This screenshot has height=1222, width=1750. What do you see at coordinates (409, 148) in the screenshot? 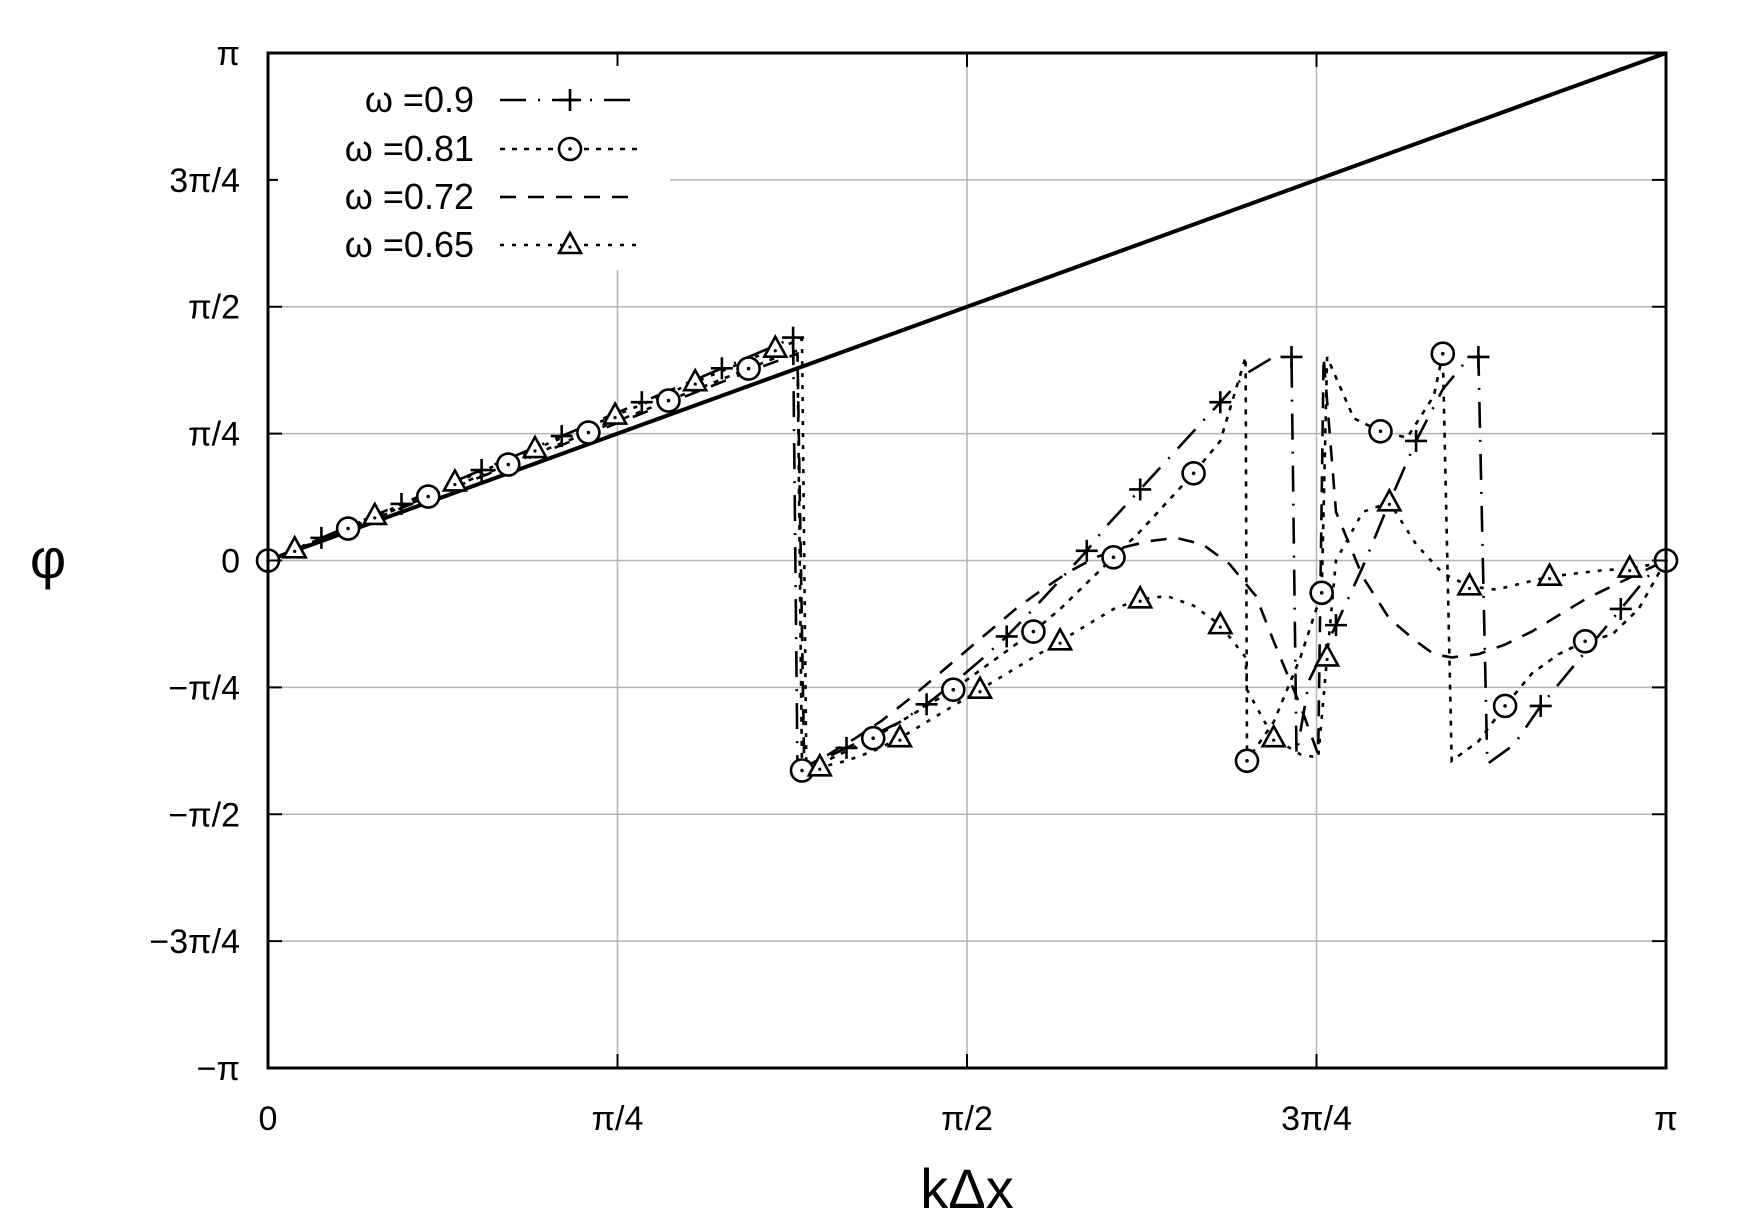
I see `legend-label-1: ω =0.81` at bounding box center [409, 148].